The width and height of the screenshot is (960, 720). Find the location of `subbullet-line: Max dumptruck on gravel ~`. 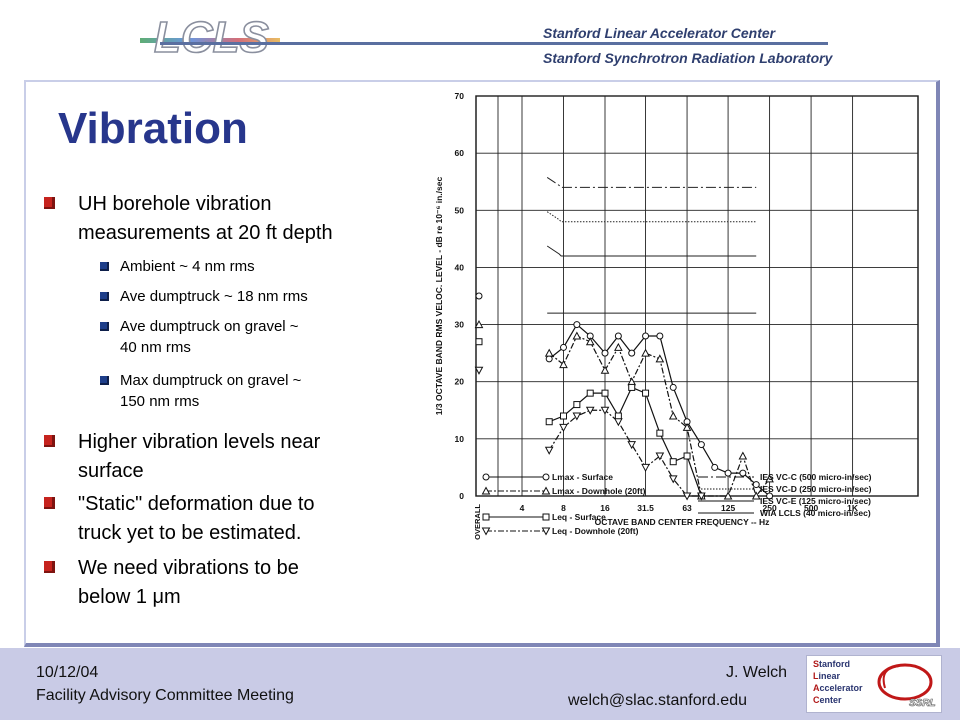

subbullet-line: Max dumptruck on gravel ~ is located at coordinates (211, 380).